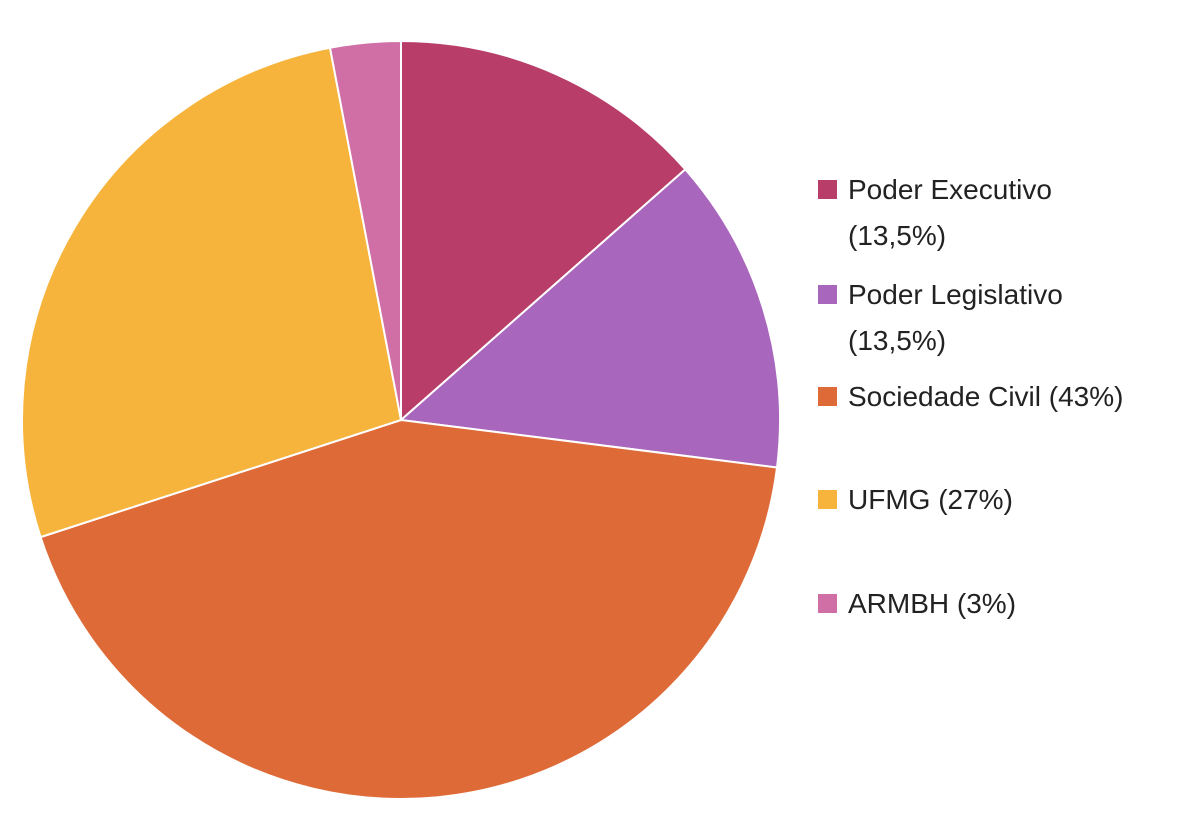 Image resolution: width=1193 pixels, height=839 pixels. I want to click on legend-entry: Poder Executivo (13,5%), so click(978, 213).